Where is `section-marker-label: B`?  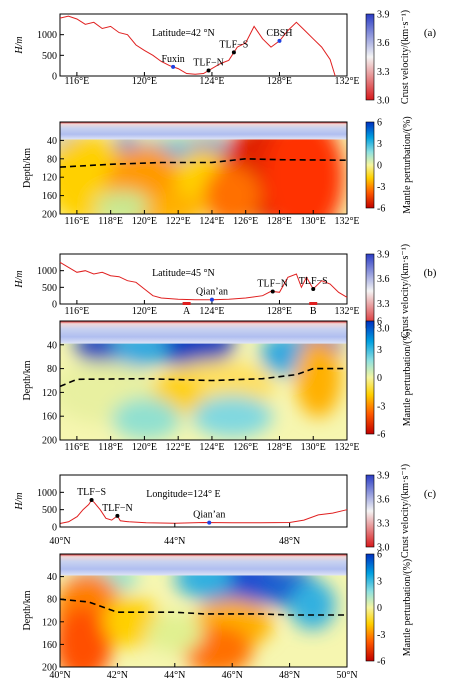
section-marker-label: B is located at coordinates (313, 311).